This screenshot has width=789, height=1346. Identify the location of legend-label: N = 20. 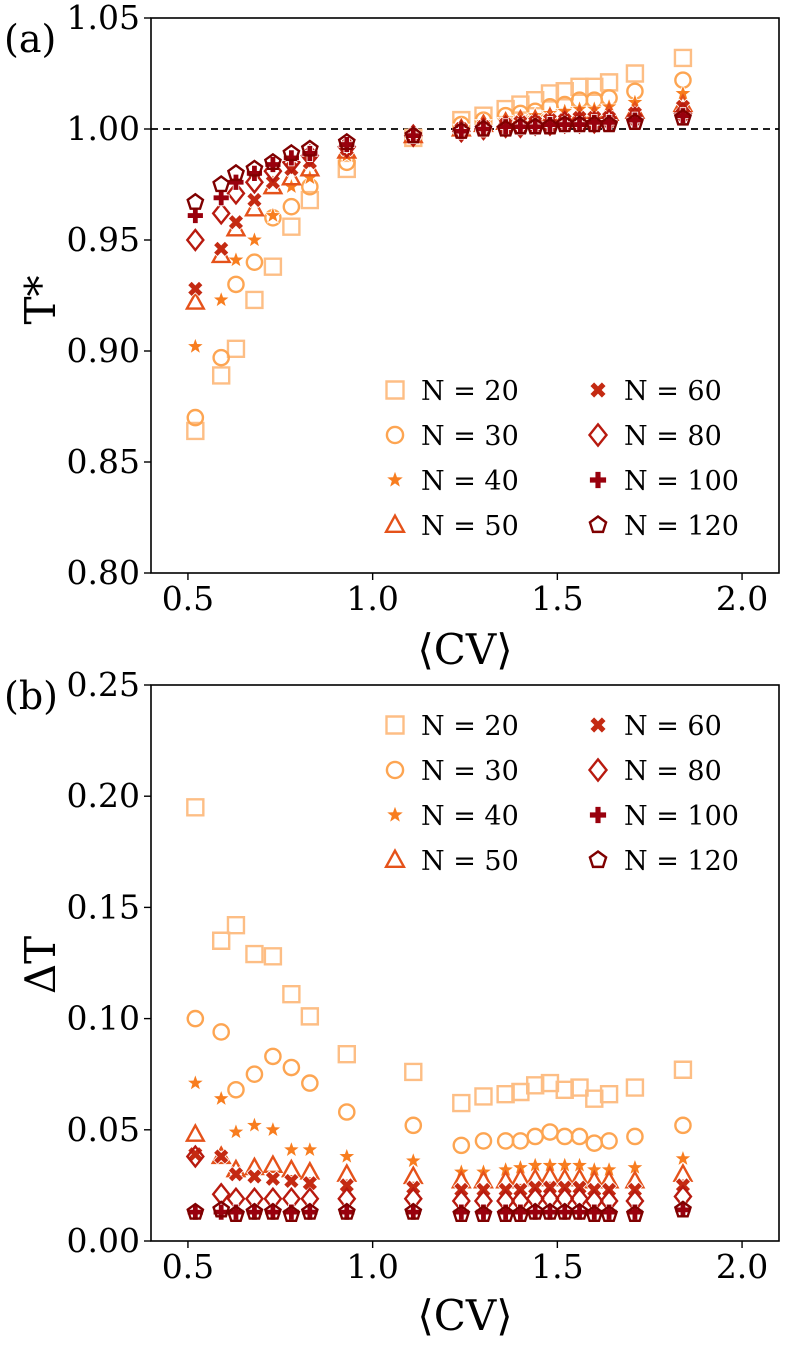
(470, 726).